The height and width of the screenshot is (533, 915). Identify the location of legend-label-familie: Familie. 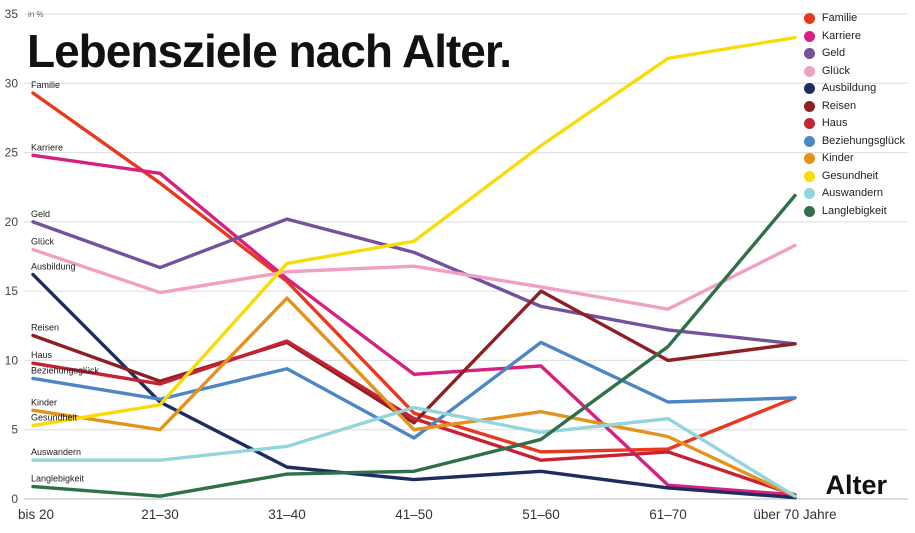
(839, 18).